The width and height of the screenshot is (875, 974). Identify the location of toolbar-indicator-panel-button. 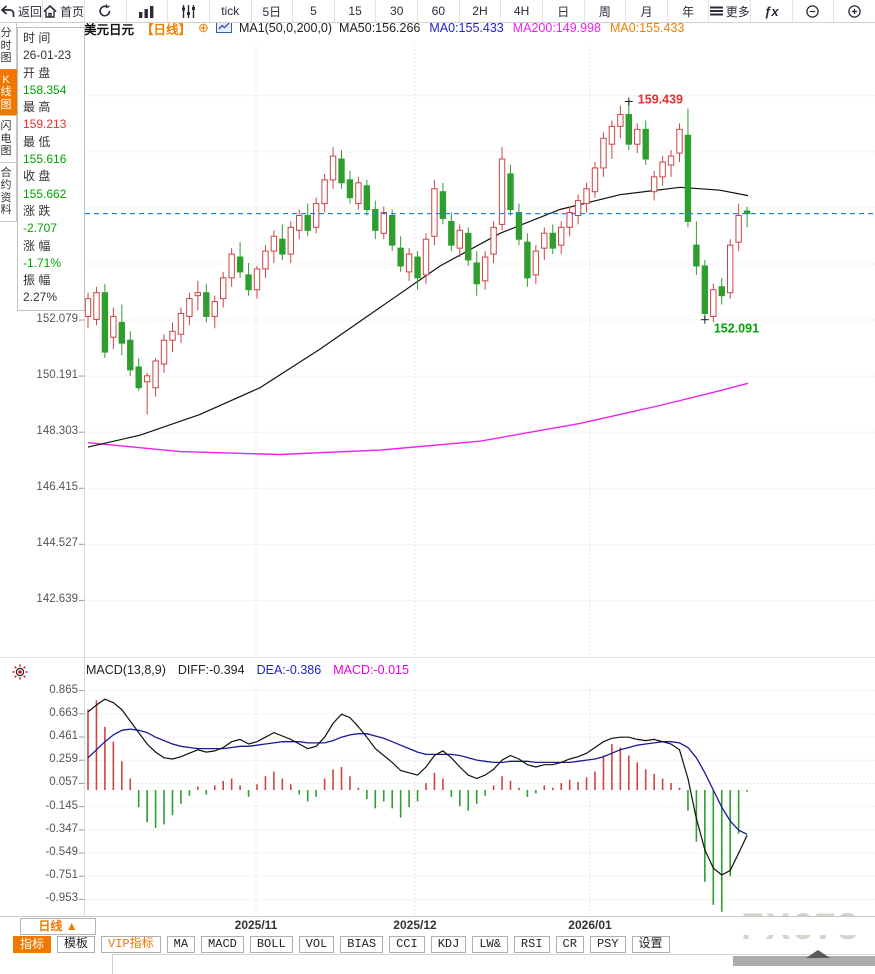
(189, 11).